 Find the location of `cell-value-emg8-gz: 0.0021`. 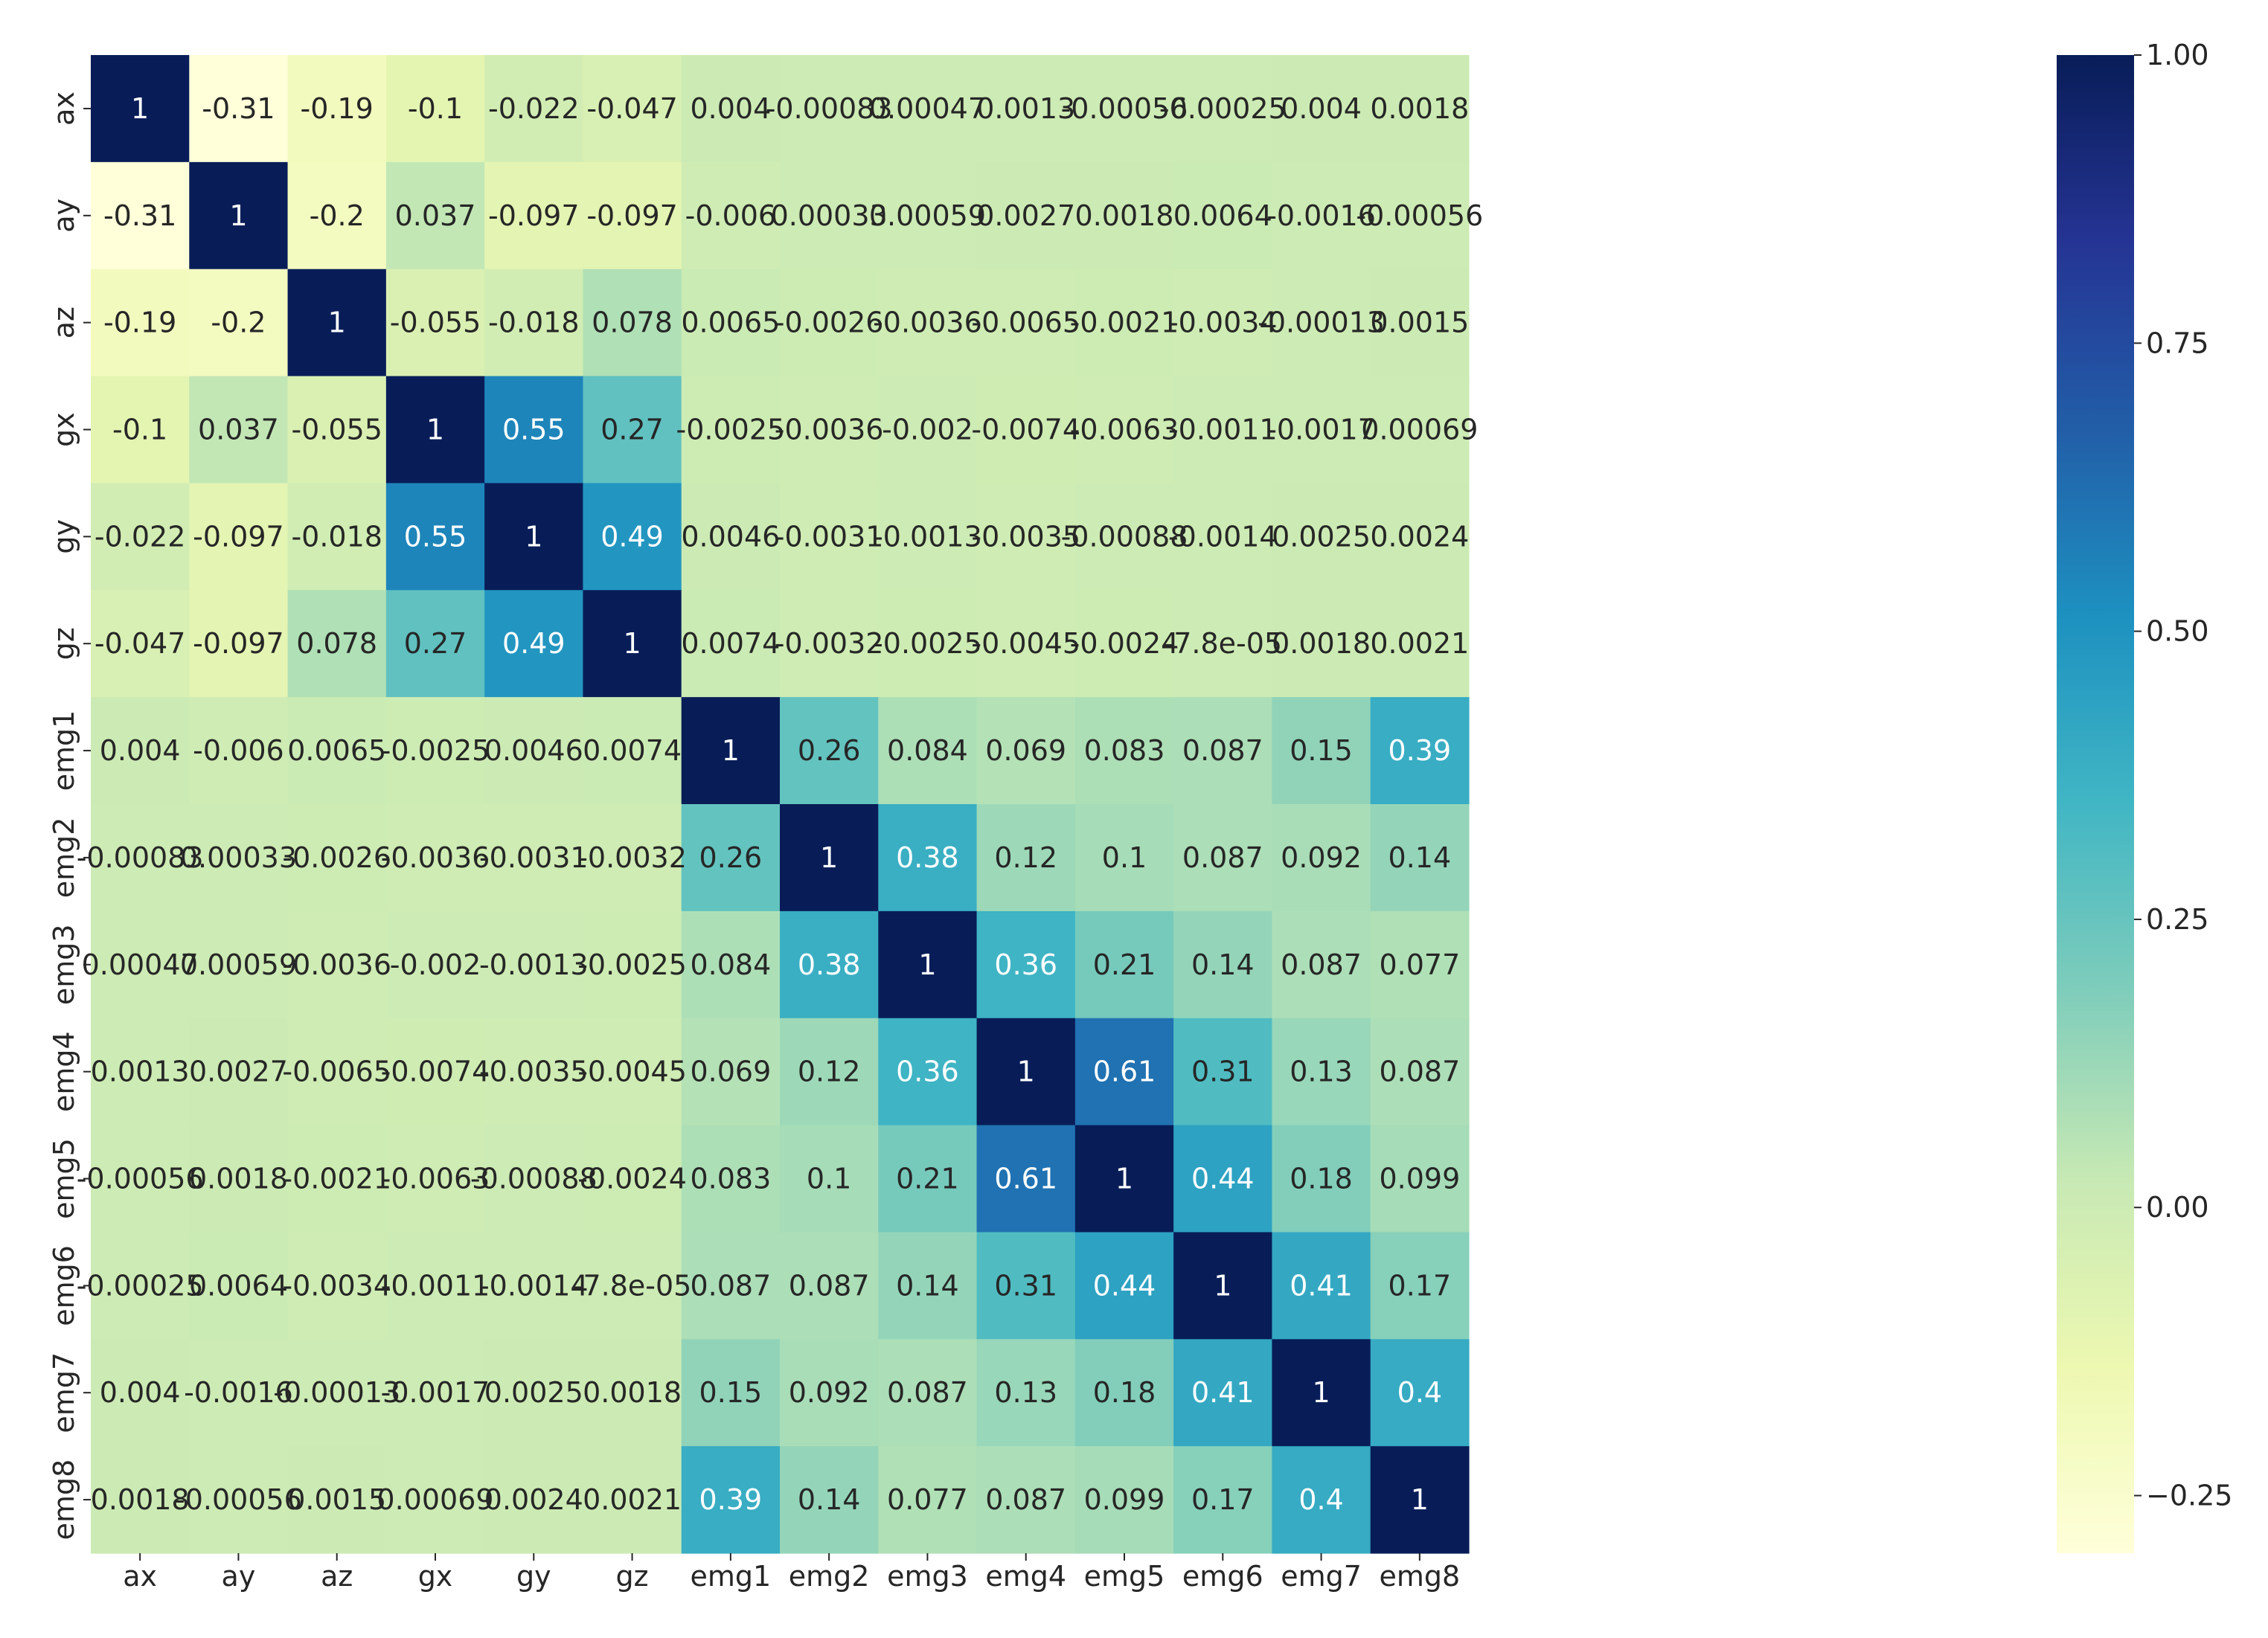

cell-value-emg8-gz: 0.0021 is located at coordinates (633, 1500).